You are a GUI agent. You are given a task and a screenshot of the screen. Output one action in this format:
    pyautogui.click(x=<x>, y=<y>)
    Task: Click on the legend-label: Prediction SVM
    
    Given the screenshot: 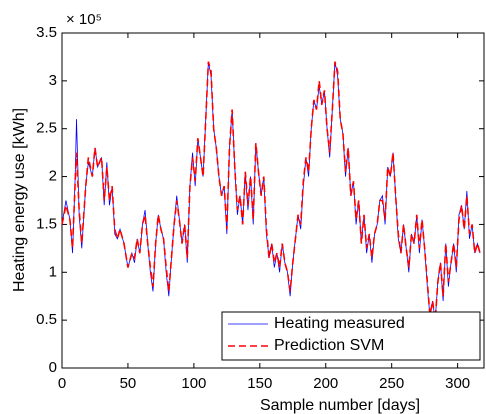 What is the action you would take?
    pyautogui.click(x=329, y=345)
    